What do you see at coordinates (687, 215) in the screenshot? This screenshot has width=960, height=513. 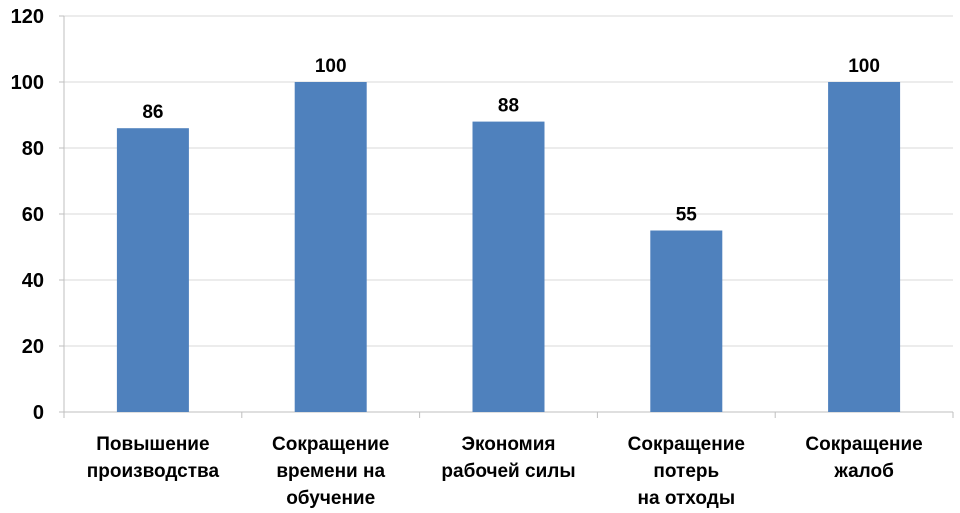 I see `data-label: 55` at bounding box center [687, 215].